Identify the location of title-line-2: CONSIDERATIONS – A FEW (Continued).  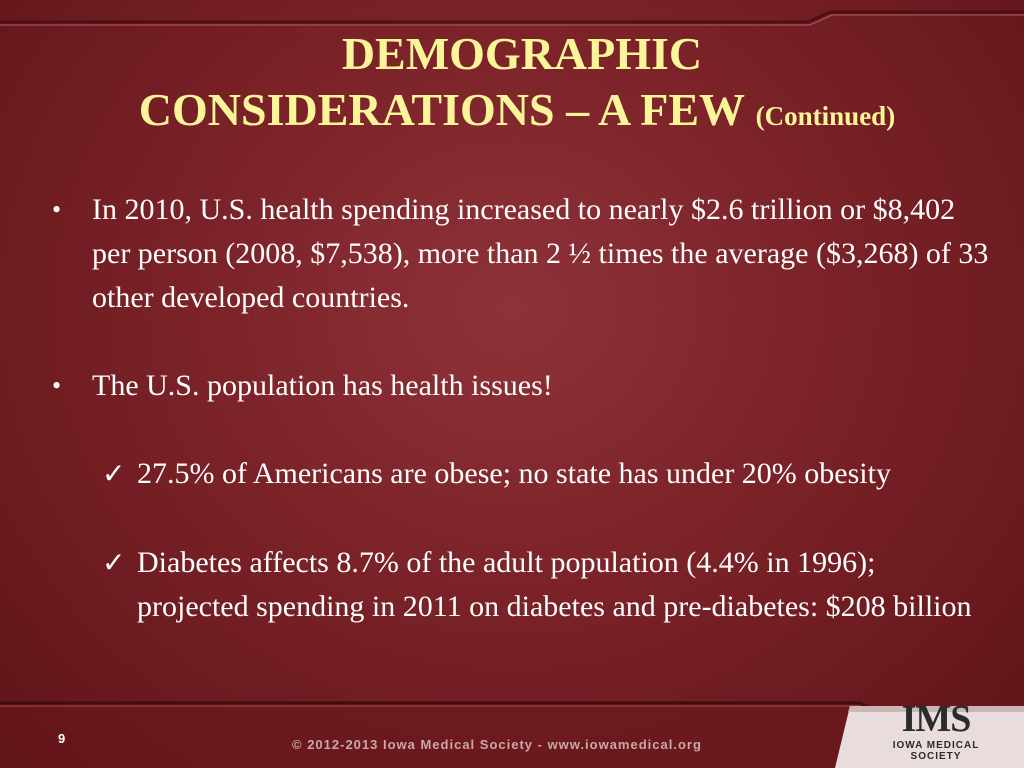
(512, 113).